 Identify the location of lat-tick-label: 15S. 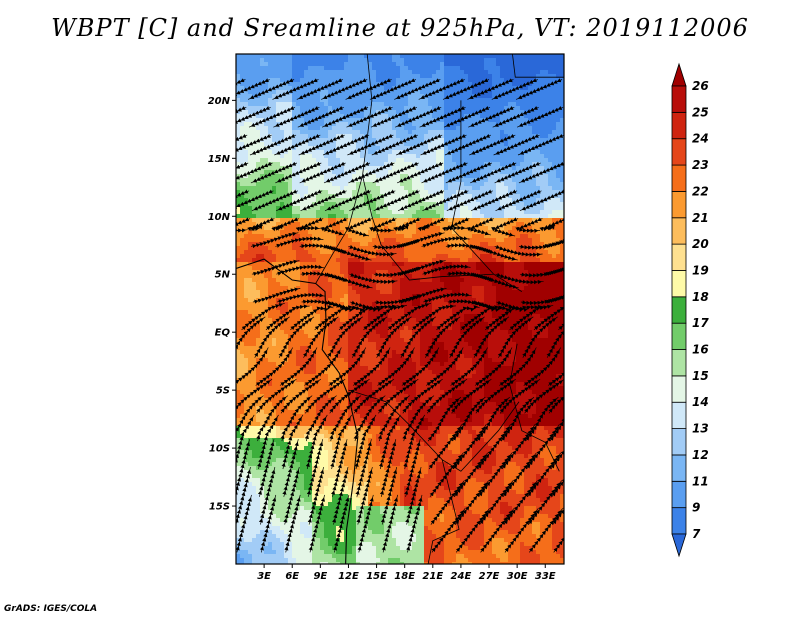
(219, 507).